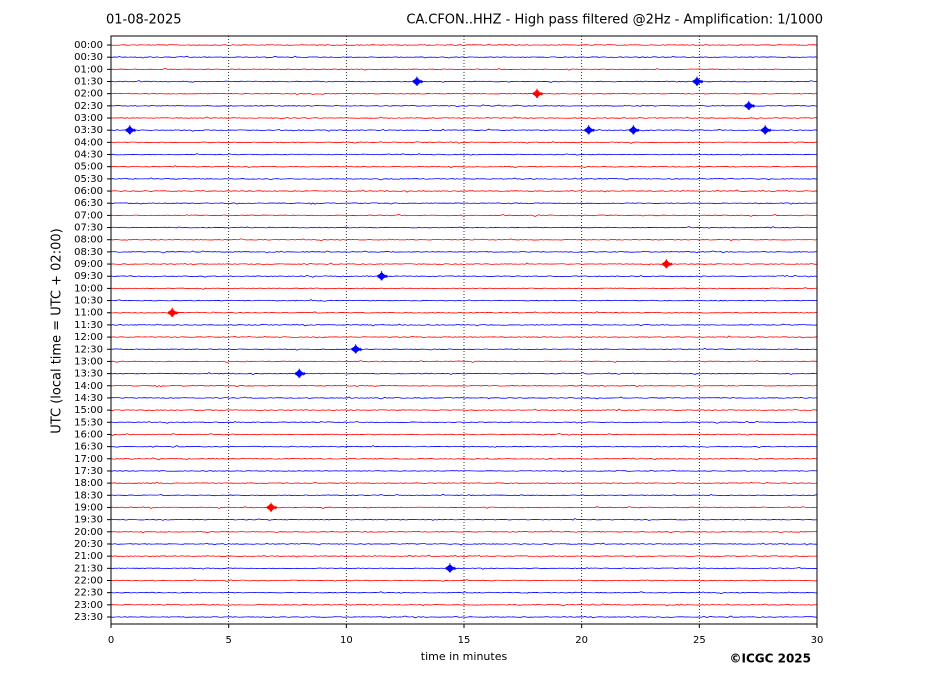  Describe the element at coordinates (88, 69) in the screenshot. I see `y-tick-label: 01:00` at that location.